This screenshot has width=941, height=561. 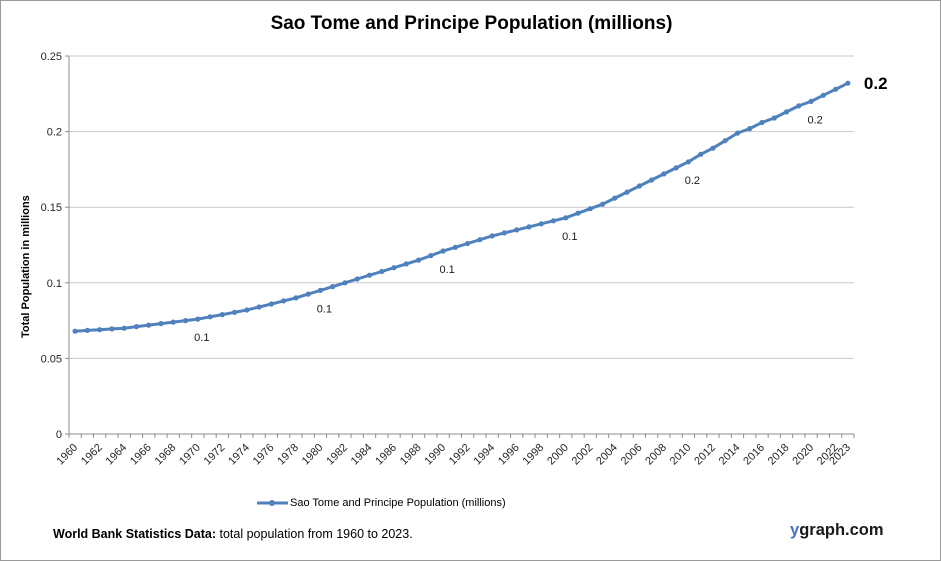 I want to click on y-tick-label: 0.15, so click(x=51, y=208).